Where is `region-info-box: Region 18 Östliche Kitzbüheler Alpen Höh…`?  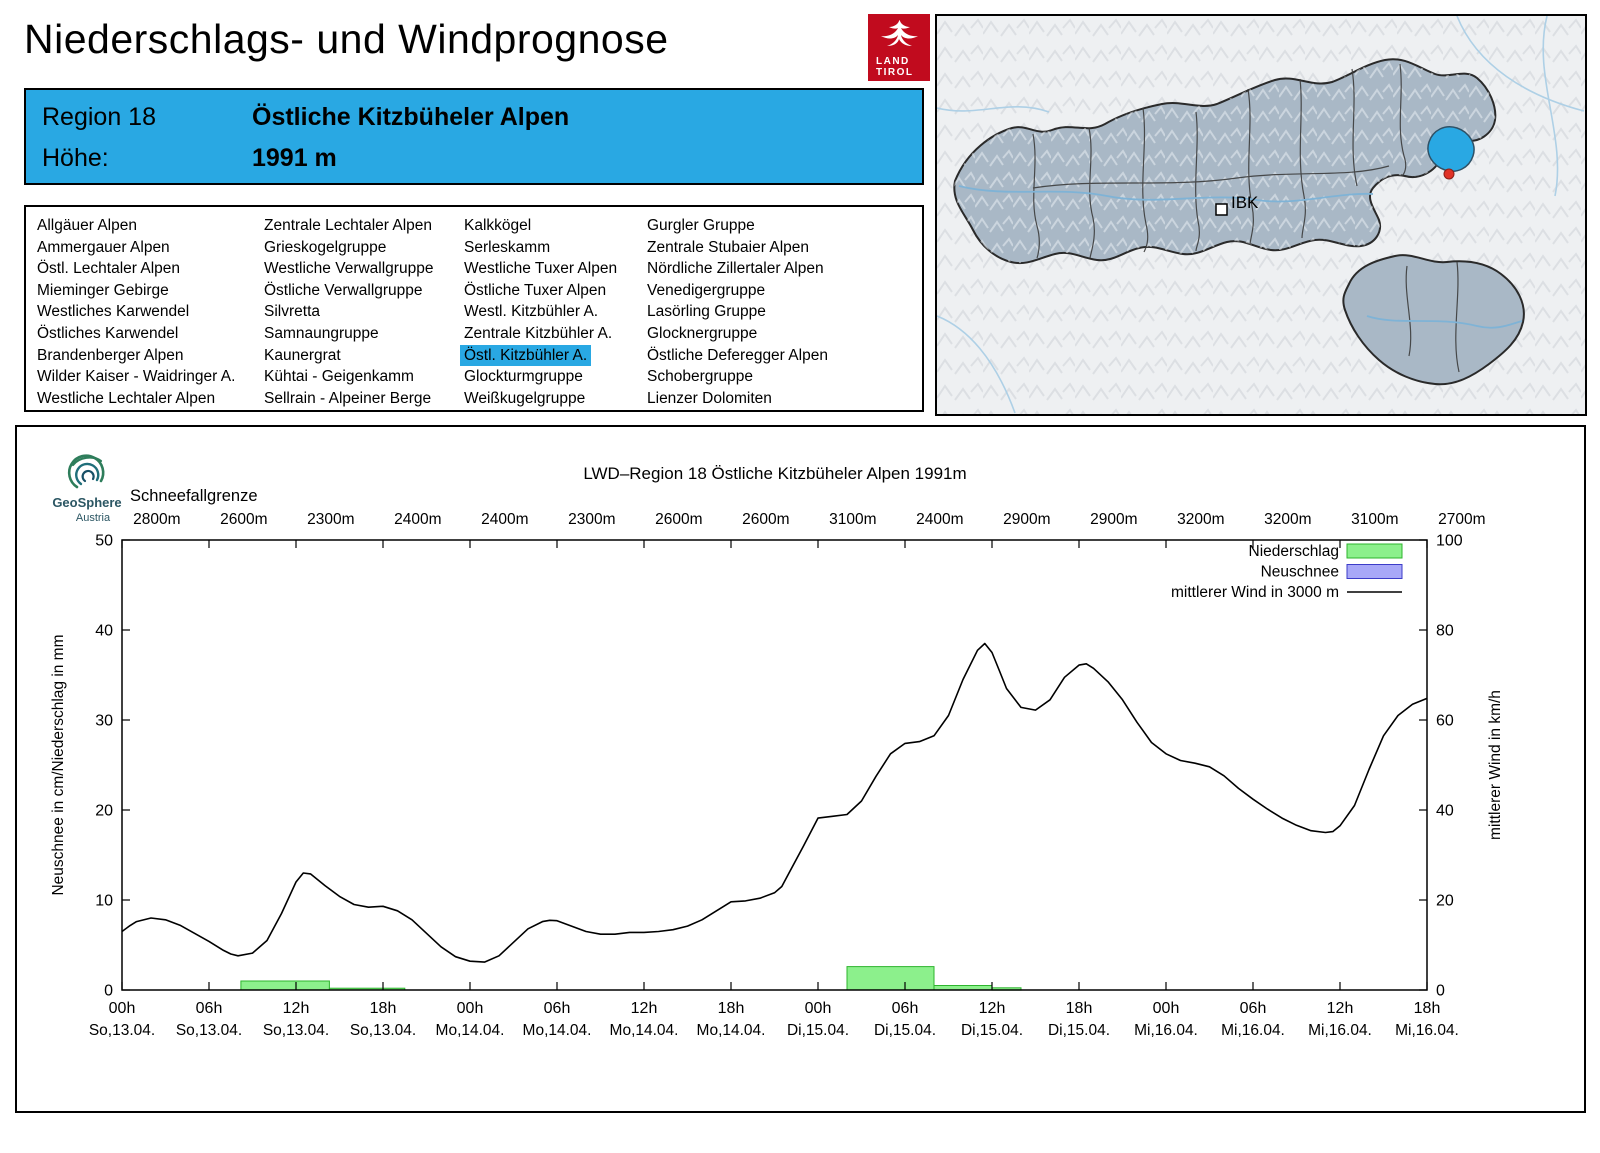
region-info-box: Region 18 Östliche Kitzbüheler Alpen Höh… is located at coordinates (474, 136).